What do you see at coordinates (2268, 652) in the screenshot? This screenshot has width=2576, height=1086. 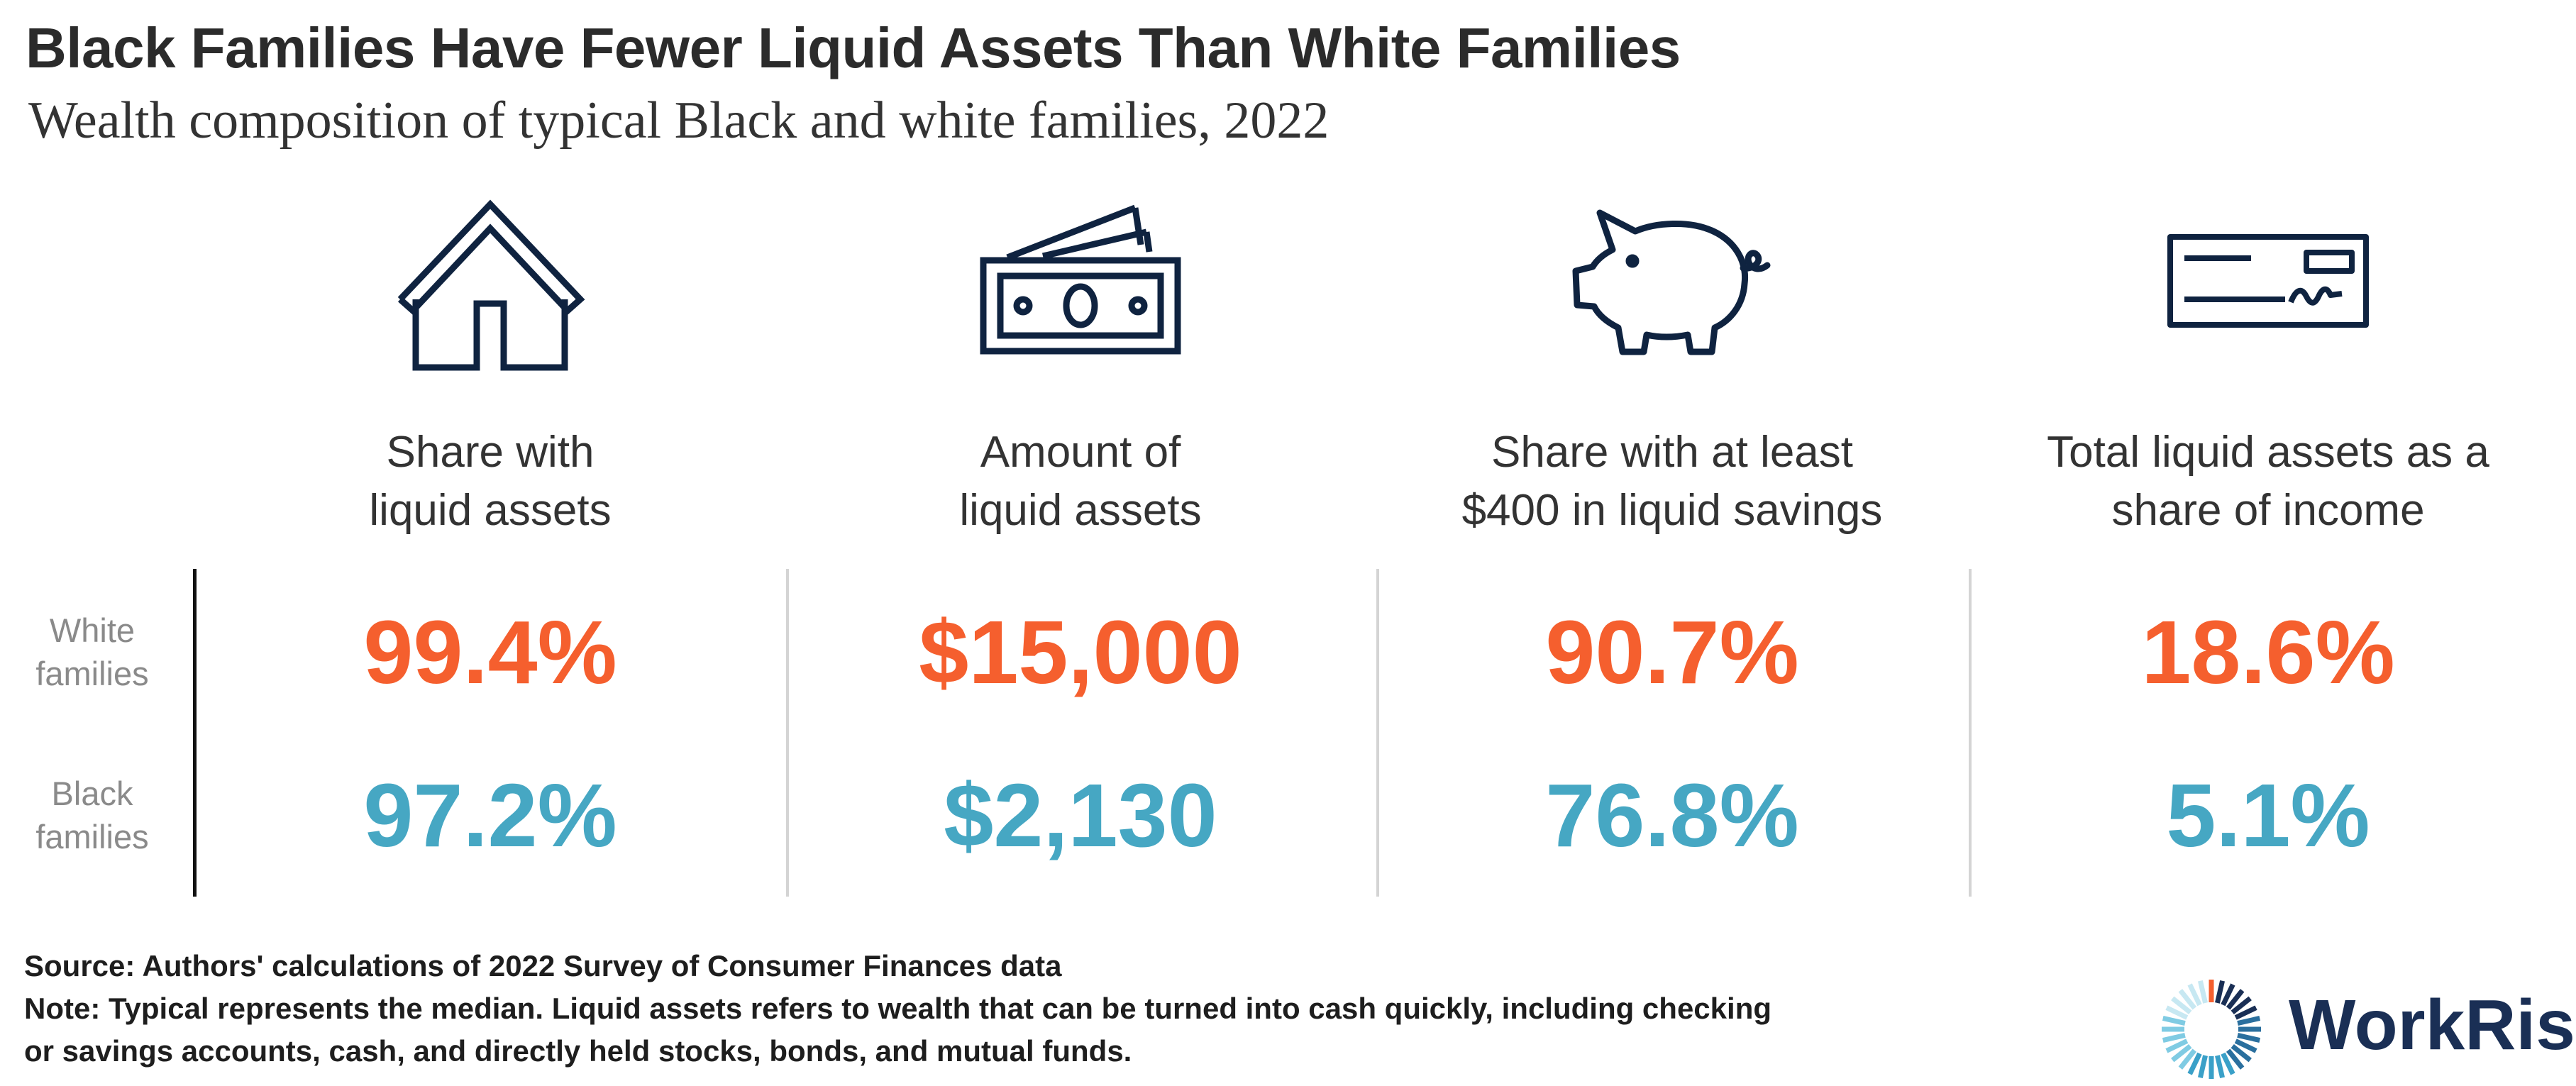 I see `value-white-share-of-income: 18.6%` at bounding box center [2268, 652].